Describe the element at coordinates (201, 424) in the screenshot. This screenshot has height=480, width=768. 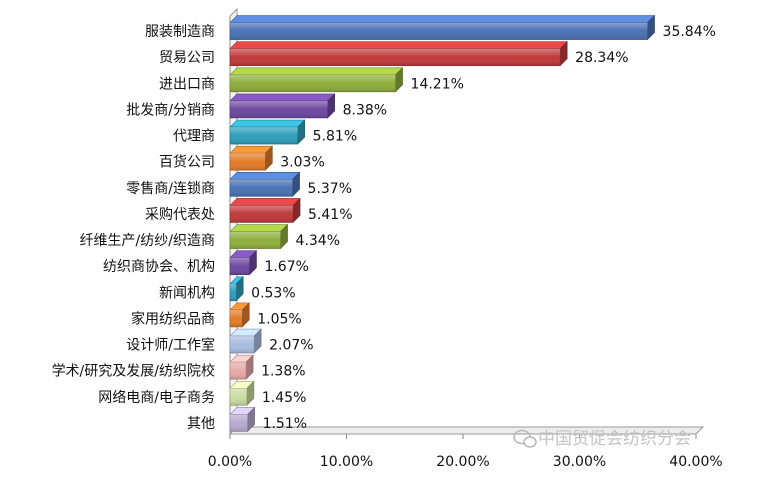
I see `category-label: 其他` at that location.